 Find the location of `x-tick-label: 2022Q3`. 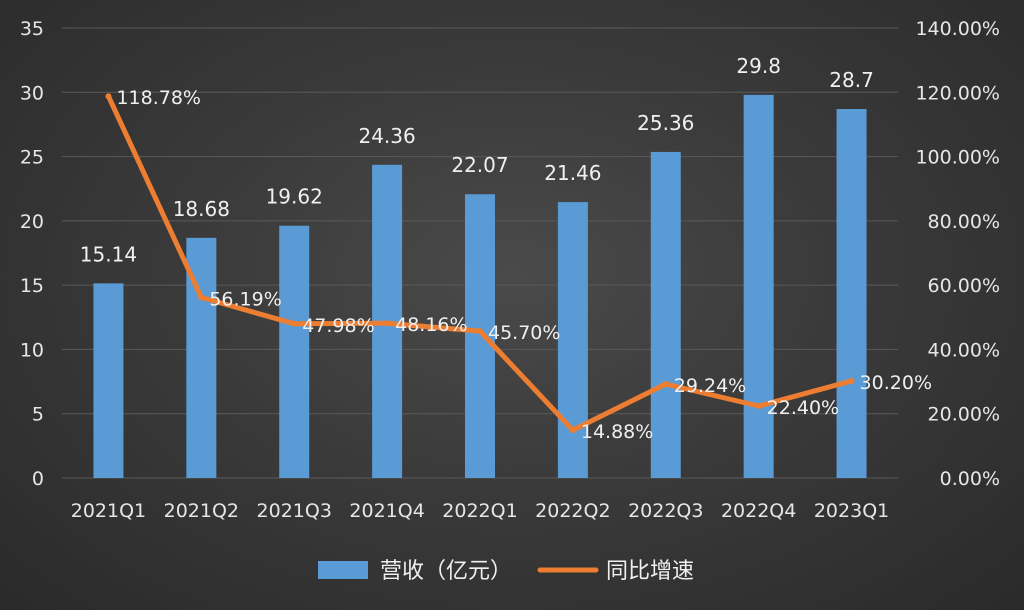

x-tick-label: 2022Q3 is located at coordinates (665, 511).